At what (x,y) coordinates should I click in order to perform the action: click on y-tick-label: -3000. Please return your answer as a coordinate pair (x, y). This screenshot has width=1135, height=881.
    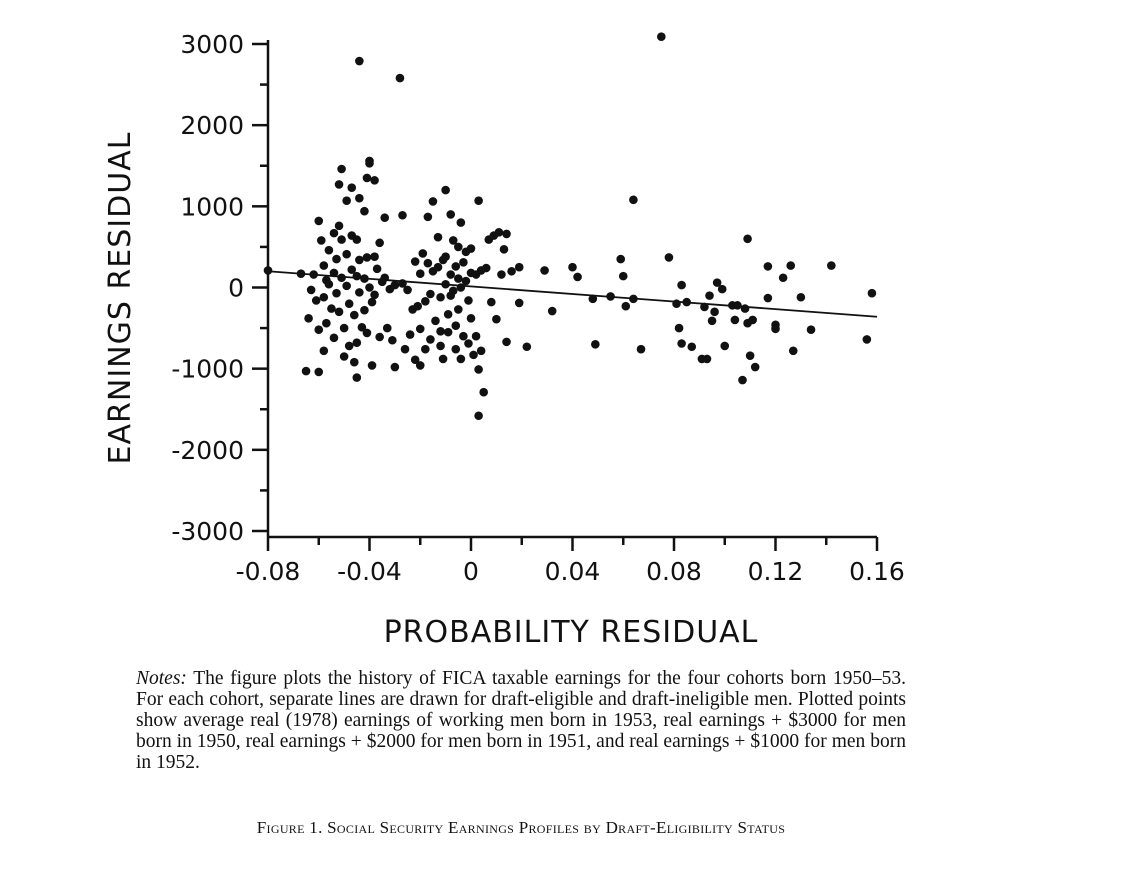
    Looking at the image, I should click on (207, 531).